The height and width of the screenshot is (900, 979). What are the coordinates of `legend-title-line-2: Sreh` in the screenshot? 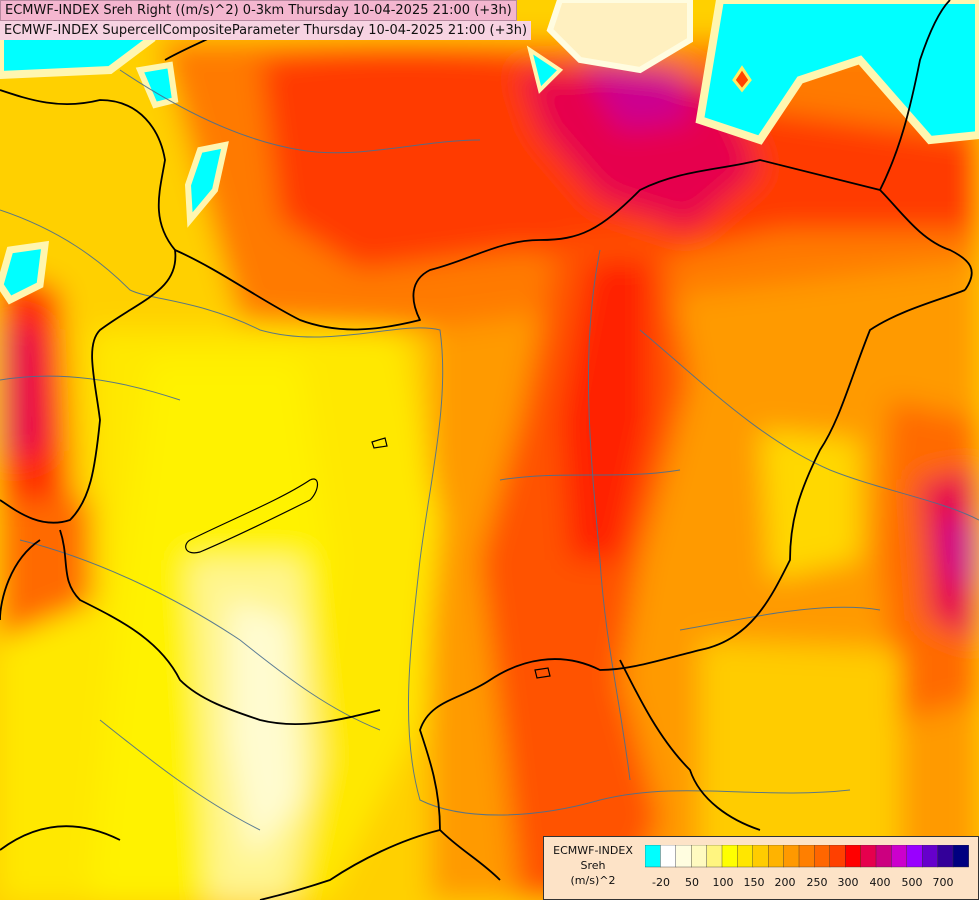 It's located at (593, 865).